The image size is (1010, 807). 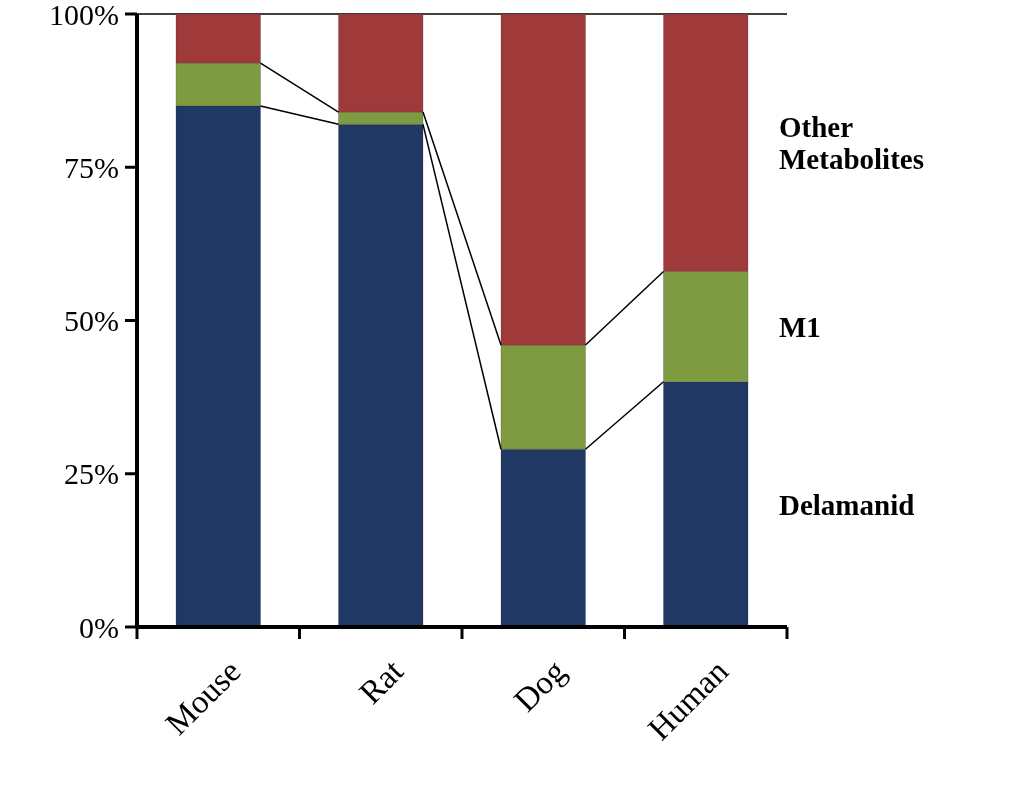 What do you see at coordinates (381, 681) in the screenshot?
I see `x-tick-label: Rat` at bounding box center [381, 681].